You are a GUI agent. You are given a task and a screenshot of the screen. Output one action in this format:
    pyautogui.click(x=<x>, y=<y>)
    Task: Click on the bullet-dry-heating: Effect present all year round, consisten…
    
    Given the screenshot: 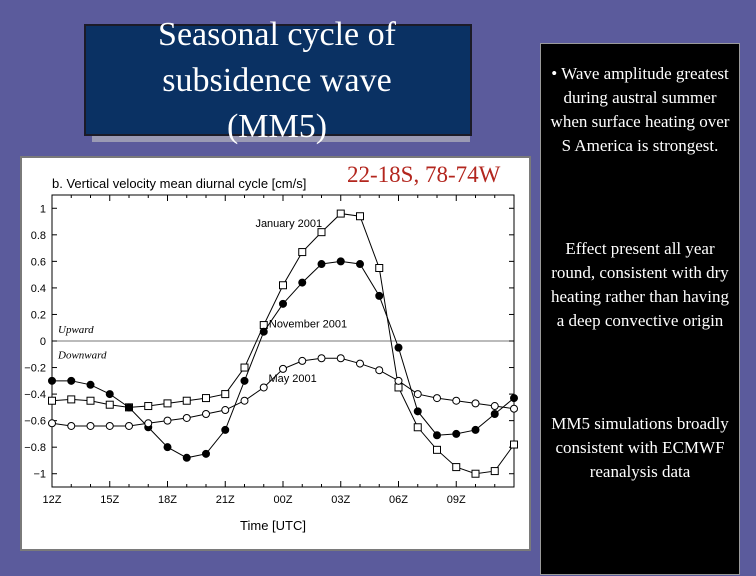 What is the action you would take?
    pyautogui.click(x=640, y=284)
    